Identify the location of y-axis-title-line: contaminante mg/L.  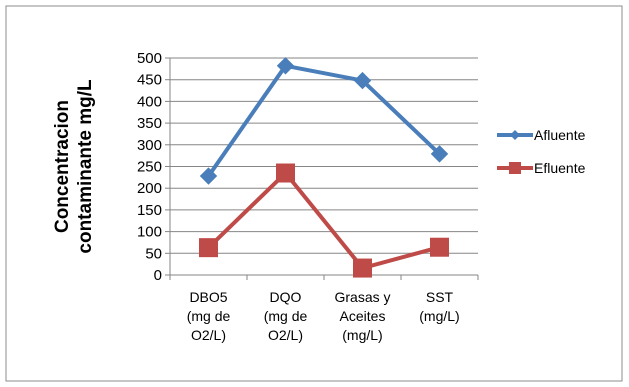
(85, 166).